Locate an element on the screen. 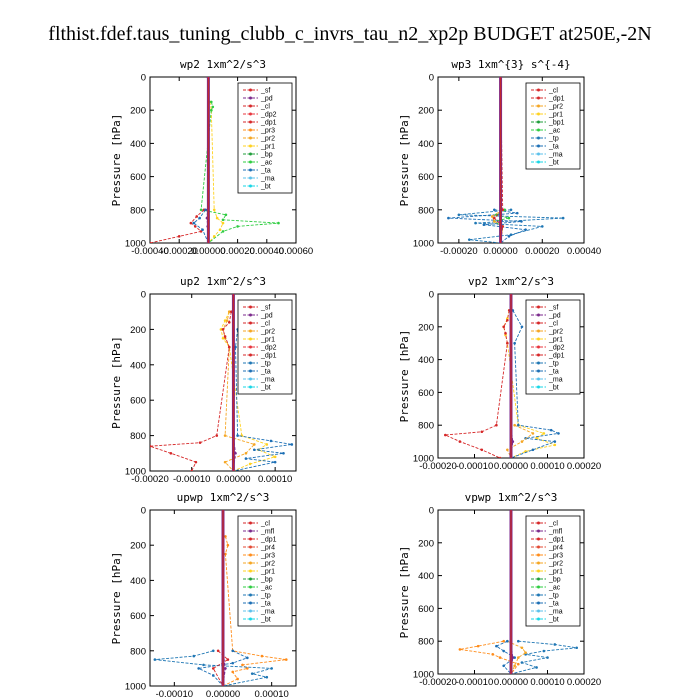 This screenshot has width=700, height=700. y-tick-label: 800 is located at coordinates (138, 651).